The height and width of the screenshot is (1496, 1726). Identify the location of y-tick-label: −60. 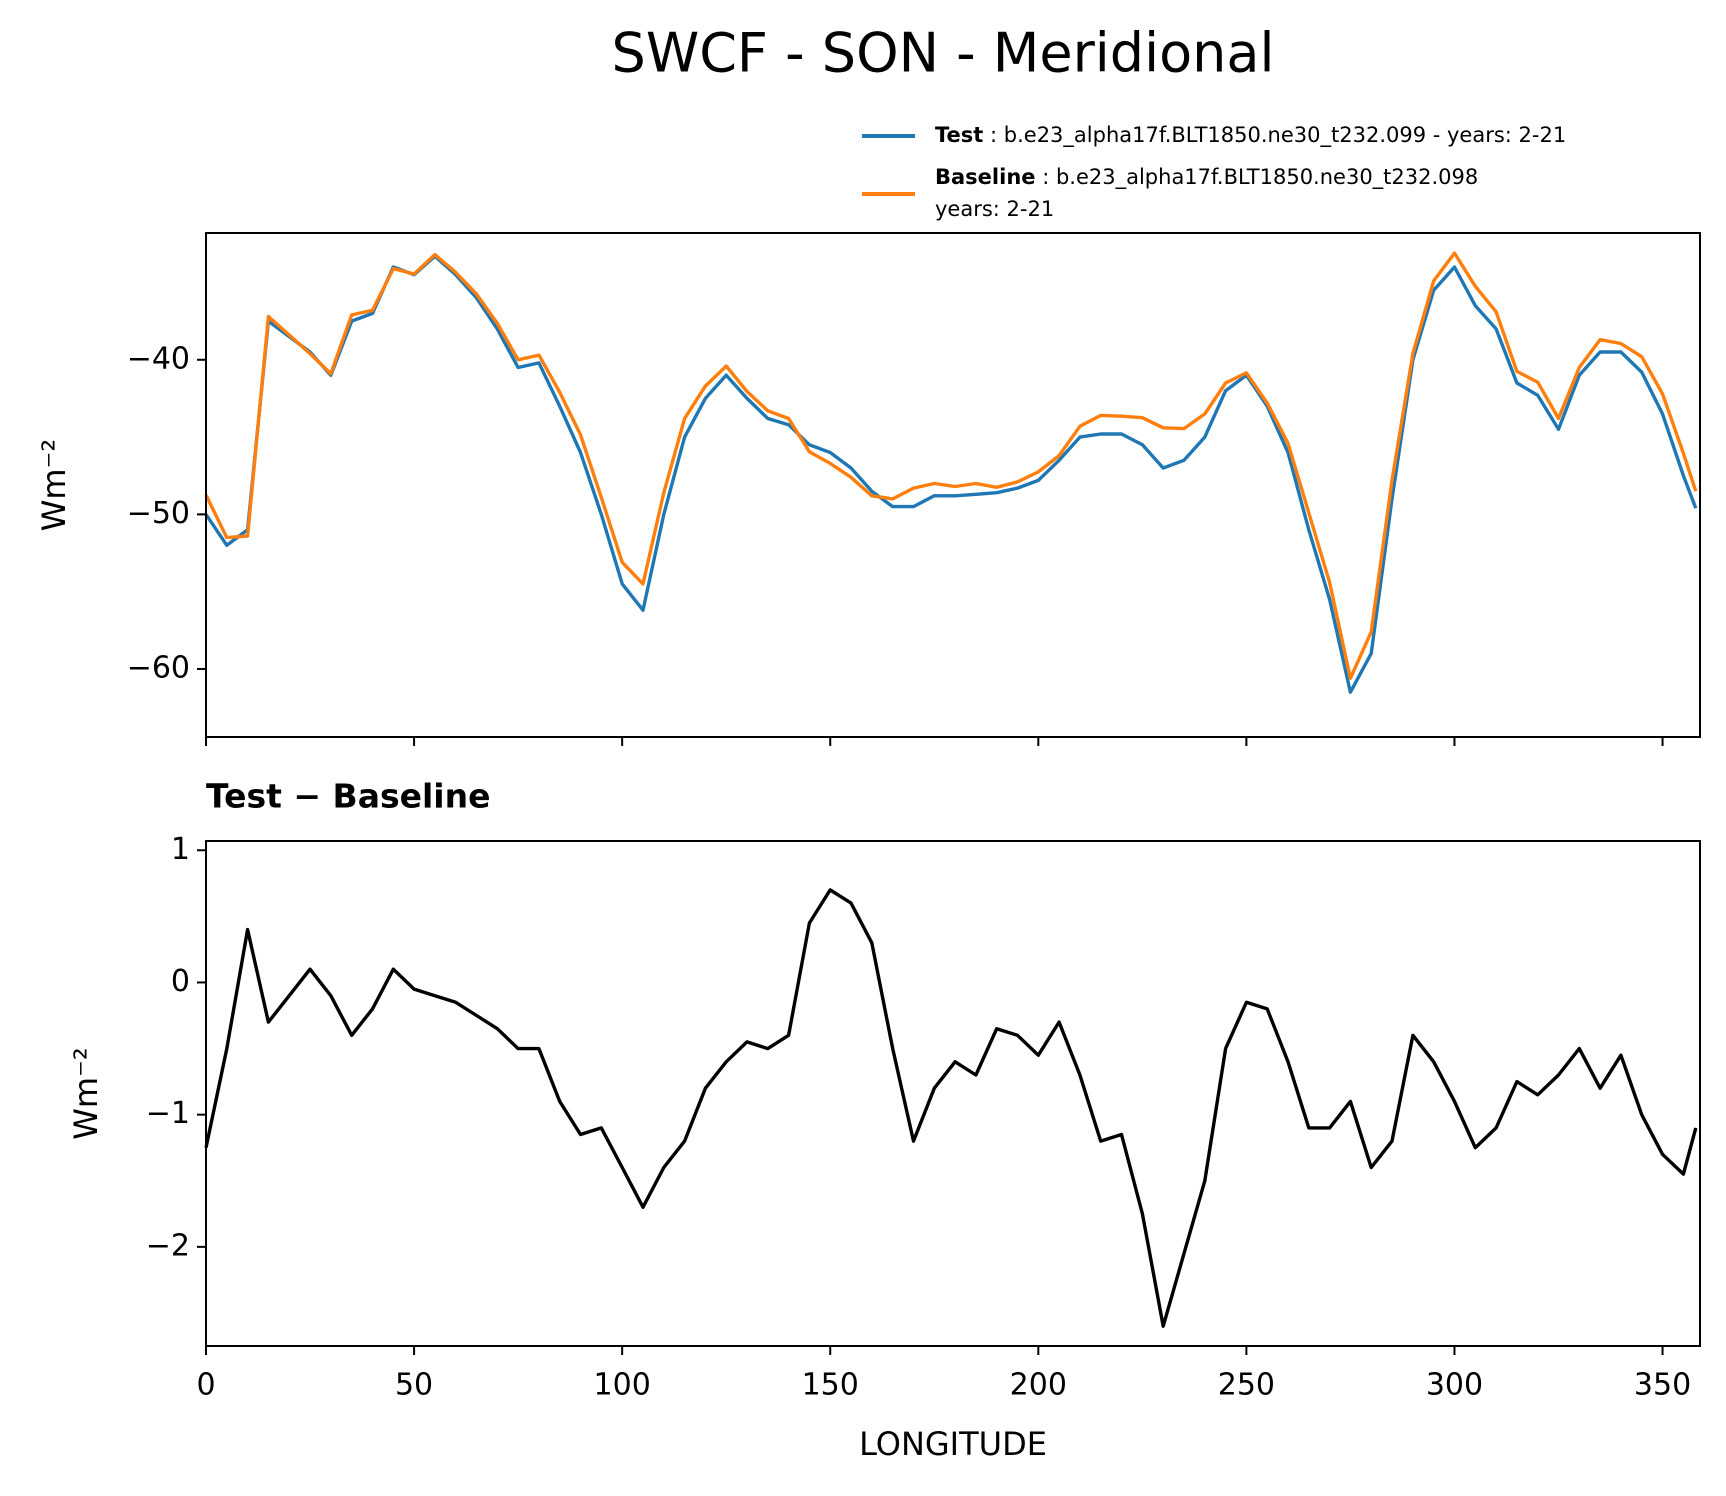
(158, 667).